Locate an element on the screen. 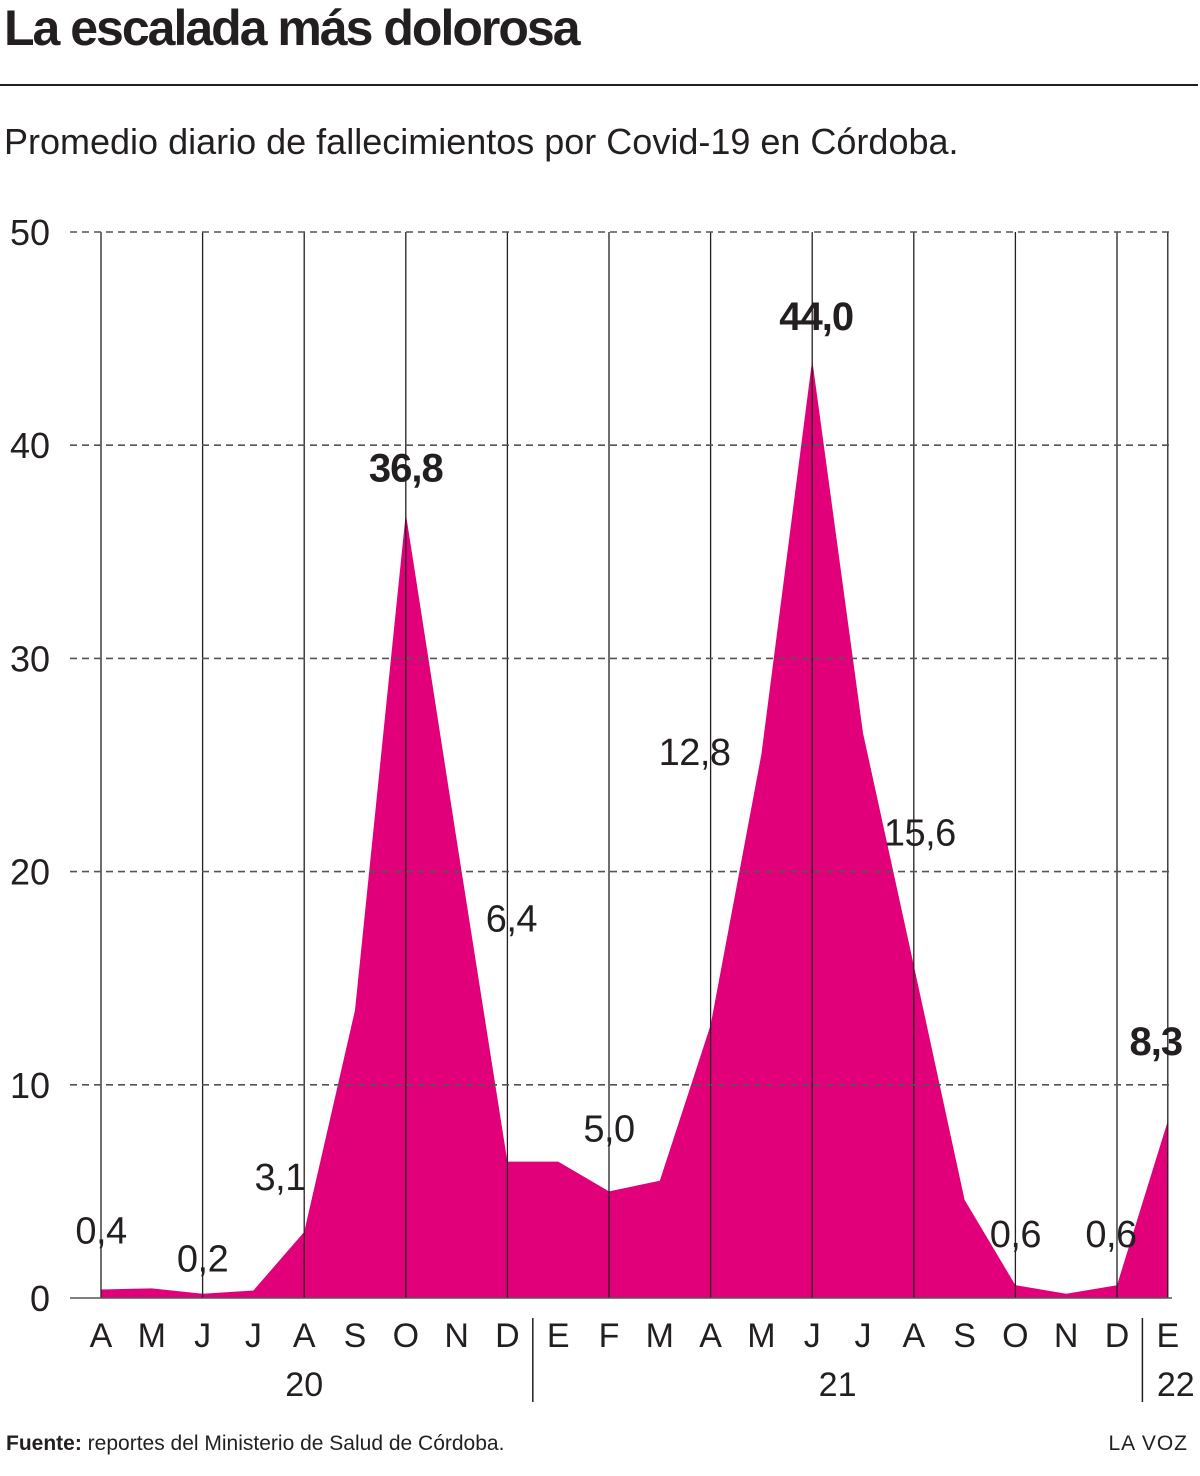 This screenshot has width=1200, height=1476. brand-logo-text: LA VOZ is located at coordinates (1148, 1443).